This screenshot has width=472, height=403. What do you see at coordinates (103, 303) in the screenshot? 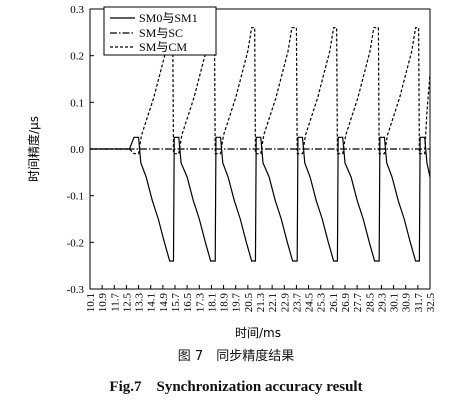
I see `x-tick-label: 10.9` at bounding box center [103, 303].